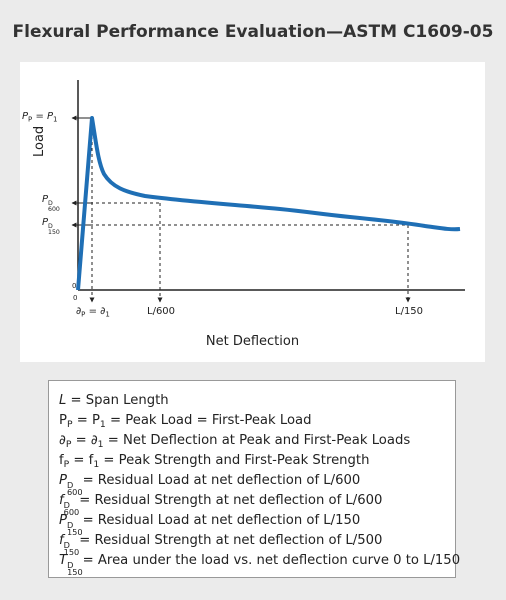  I want to click on legend-row: PP = P1 = Peak Load = First-Peak Load, so click(257, 421).